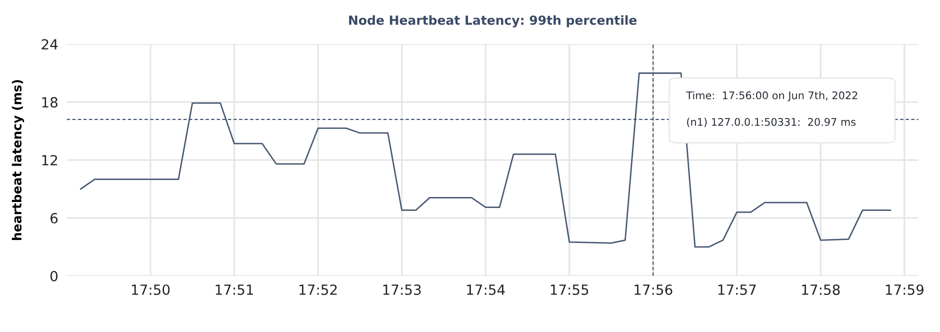  What do you see at coordinates (569, 289) in the screenshot?
I see `x-tick-label: 17:55` at bounding box center [569, 289].